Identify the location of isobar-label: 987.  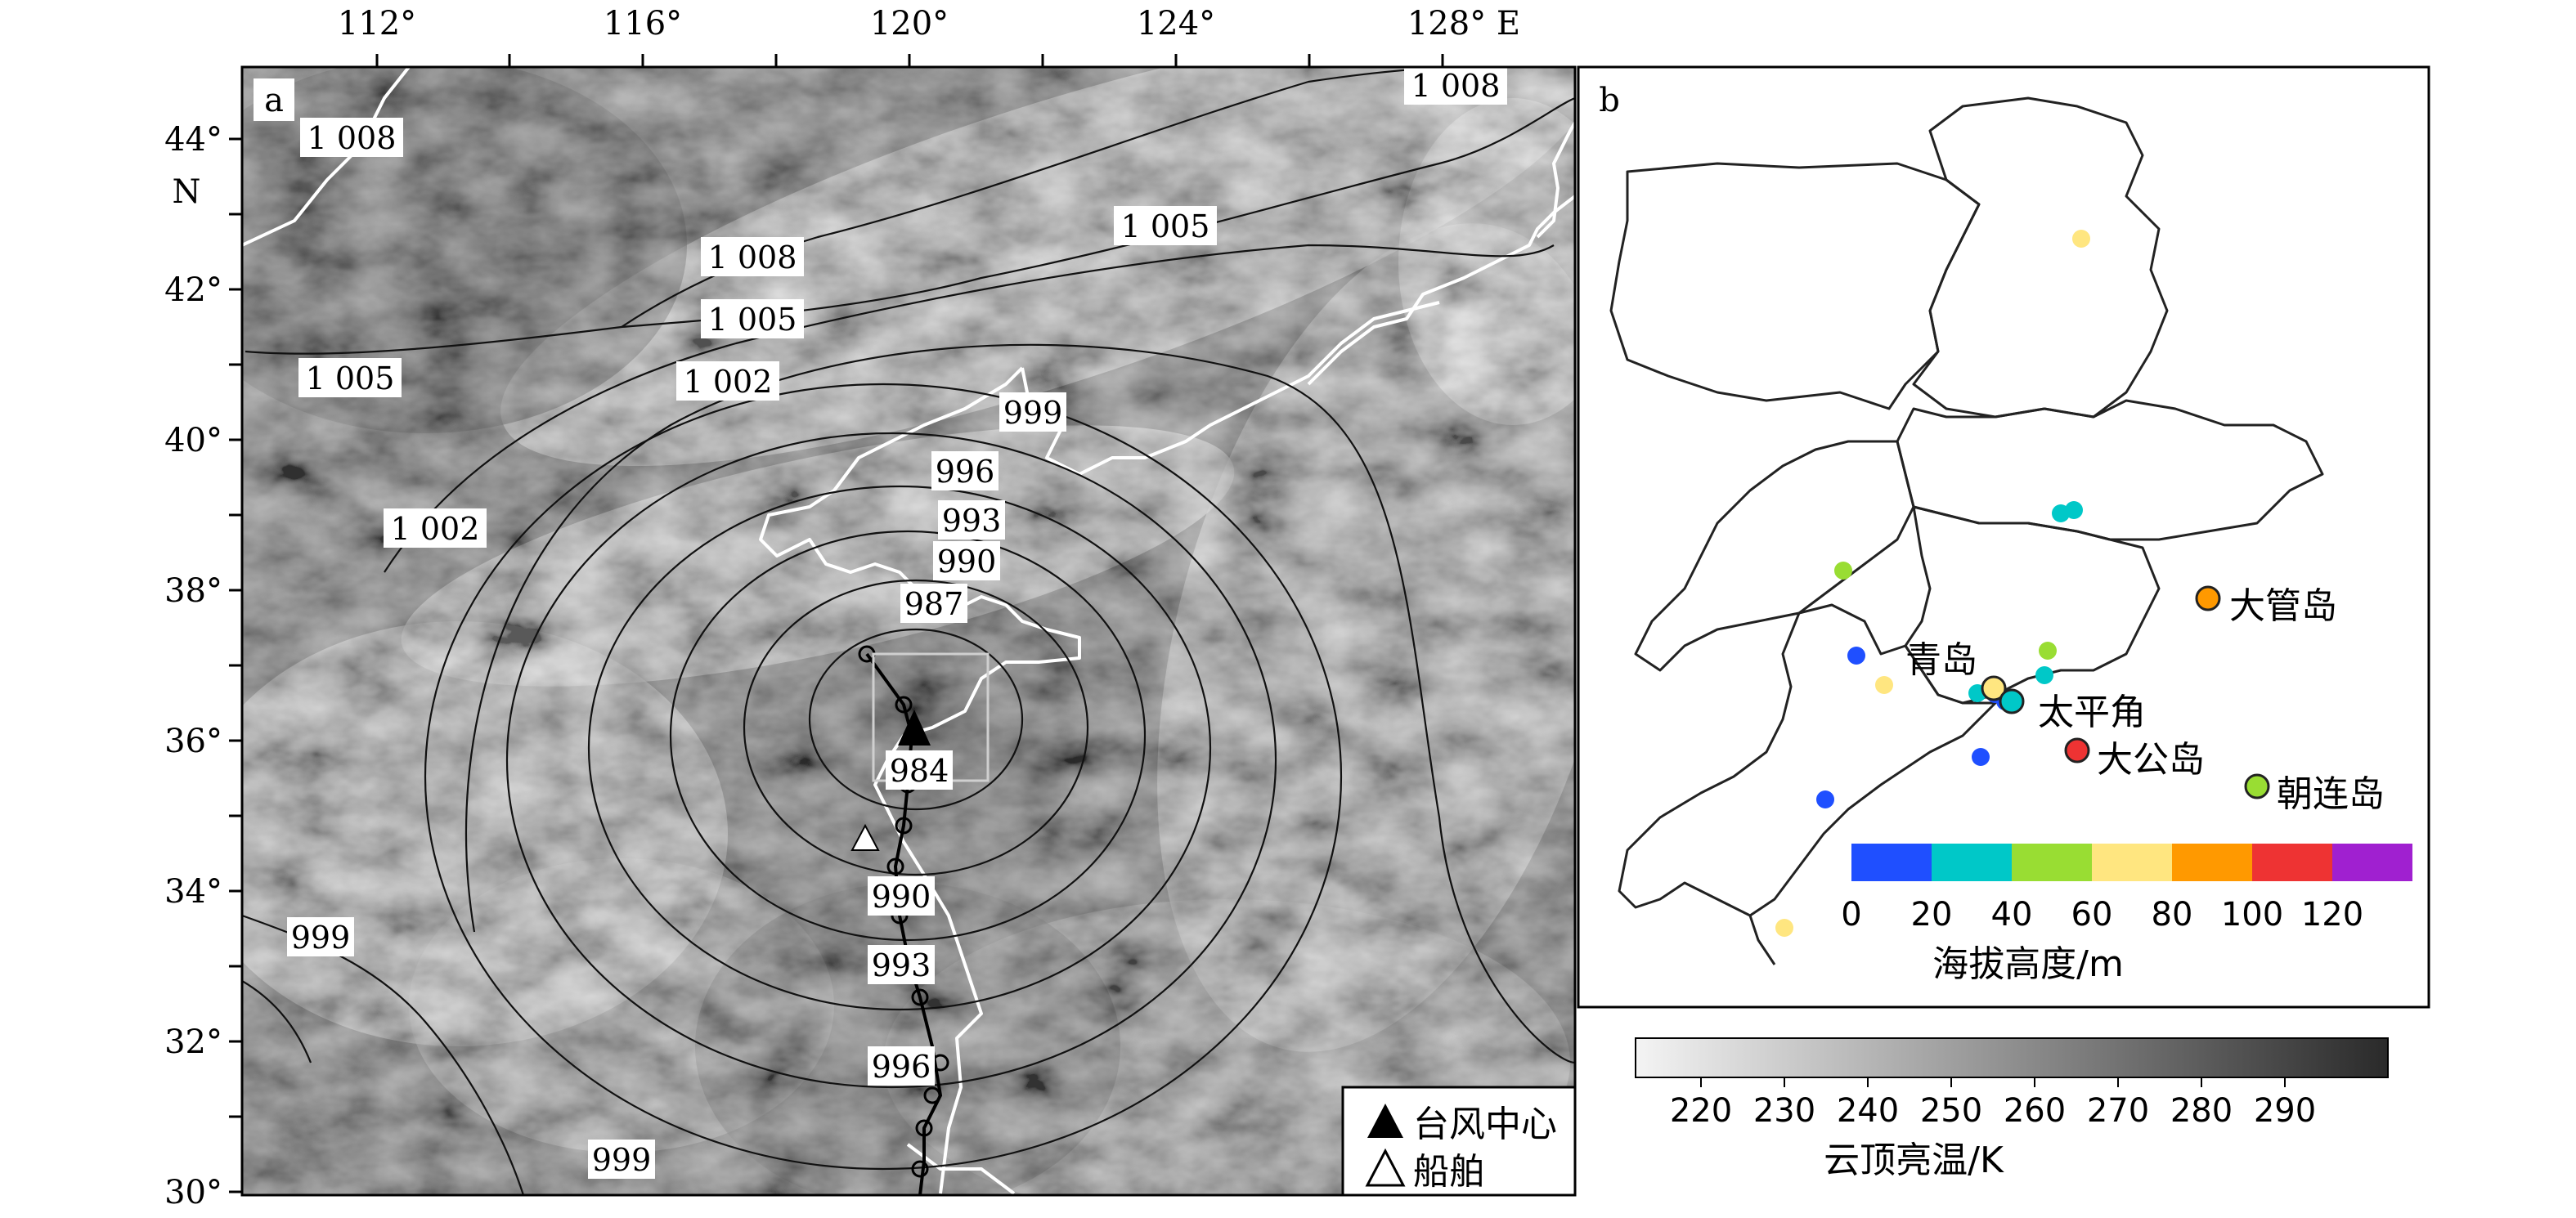
(934, 604).